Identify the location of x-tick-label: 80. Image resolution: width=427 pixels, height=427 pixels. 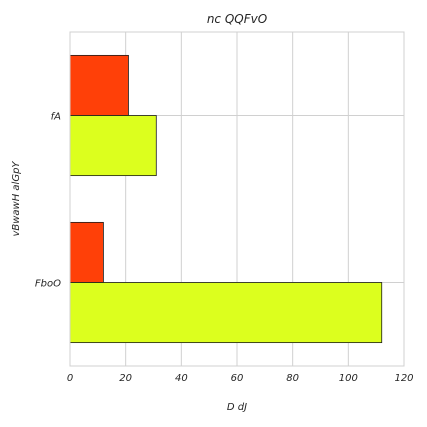
(292, 378).